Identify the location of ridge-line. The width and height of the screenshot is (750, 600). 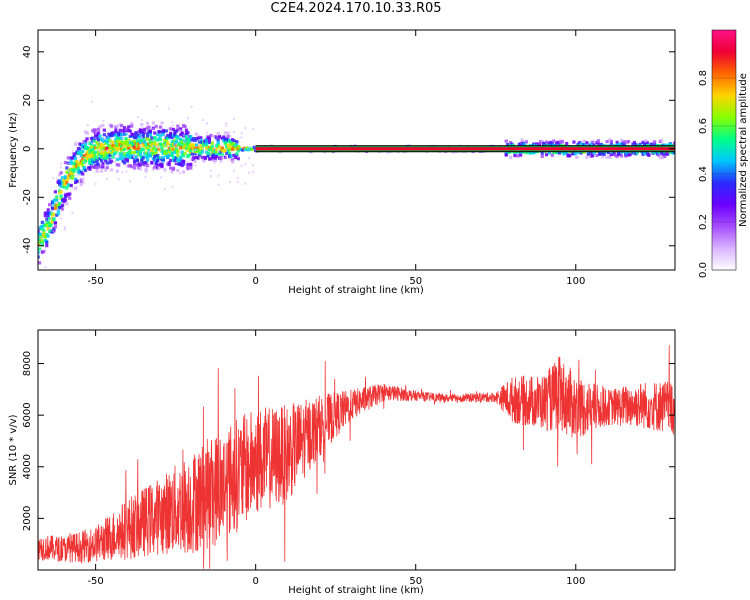
(465, 149).